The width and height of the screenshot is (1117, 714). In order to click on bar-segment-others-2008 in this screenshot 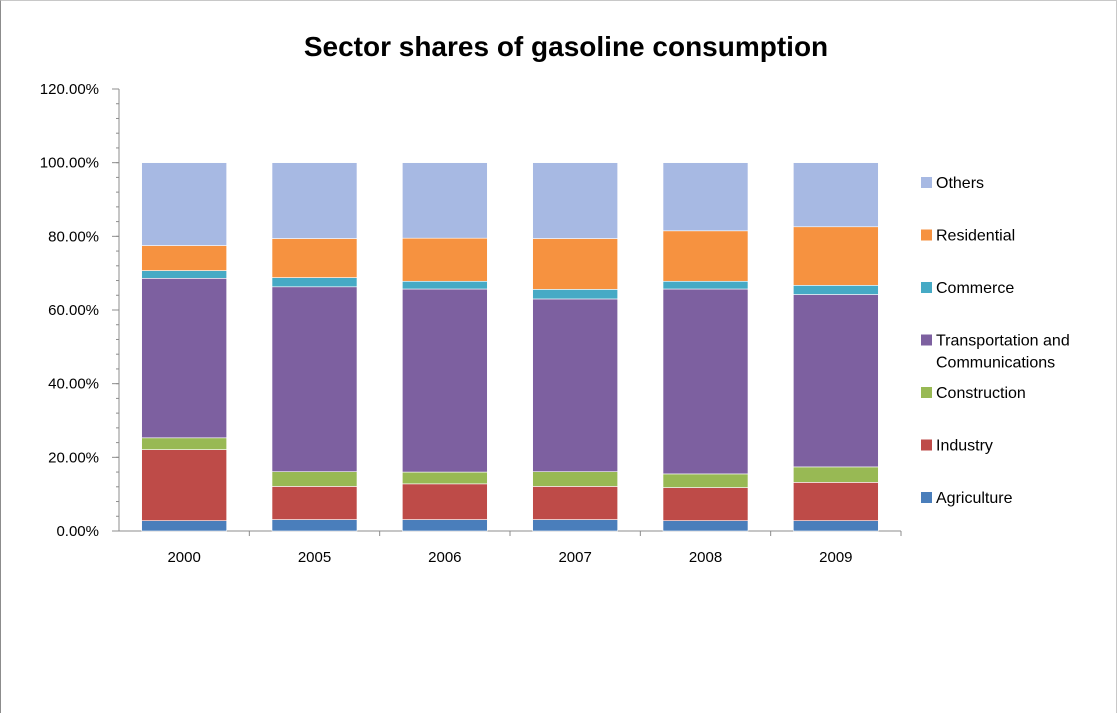, I will do `click(705, 197)`.